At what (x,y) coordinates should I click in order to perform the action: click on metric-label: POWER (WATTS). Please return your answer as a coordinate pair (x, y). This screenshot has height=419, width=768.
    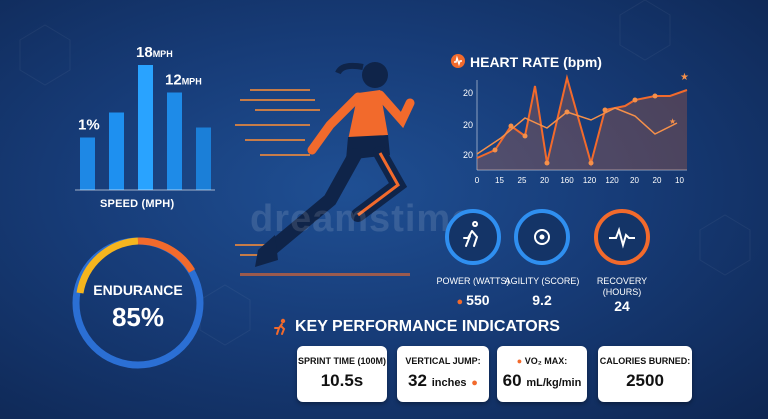
    Looking at the image, I should click on (473, 281).